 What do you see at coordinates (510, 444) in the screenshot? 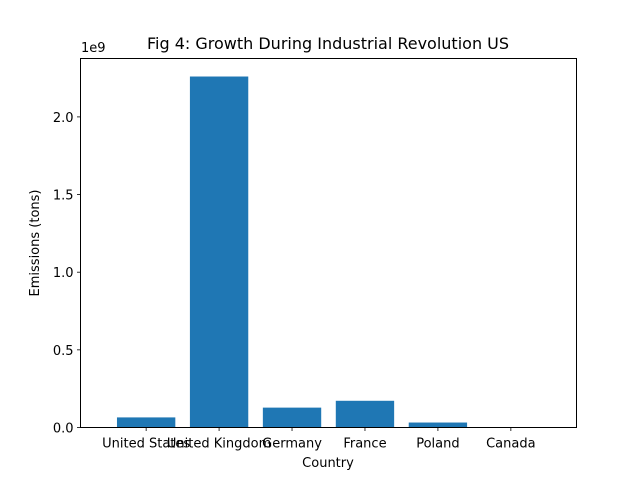
I see `x-tick-label: Canada` at bounding box center [510, 444].